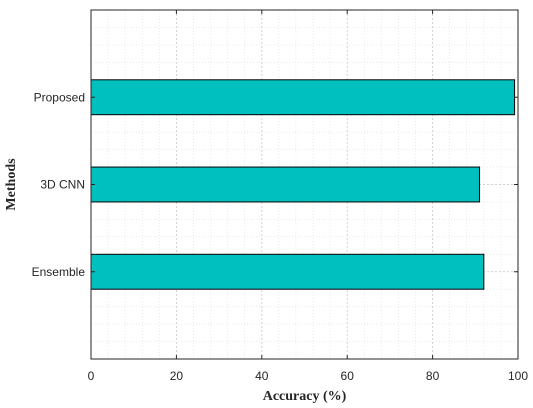 The height and width of the screenshot is (408, 533). I want to click on bar-3d-cnn, so click(285, 184).